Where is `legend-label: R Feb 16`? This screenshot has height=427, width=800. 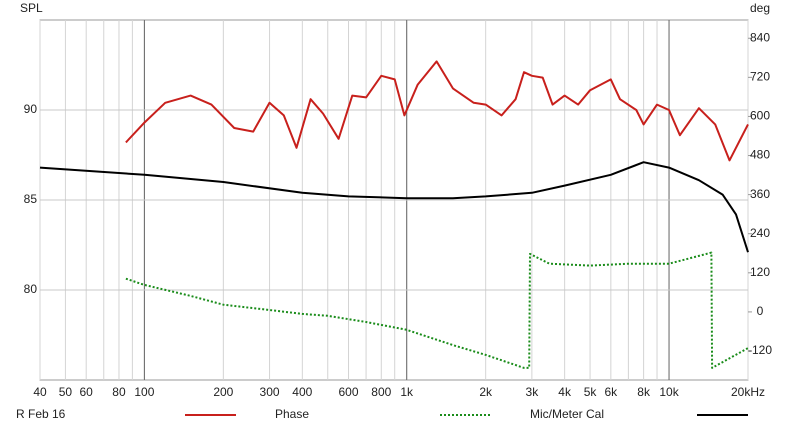 legend-label: R Feb 16 is located at coordinates (41, 414).